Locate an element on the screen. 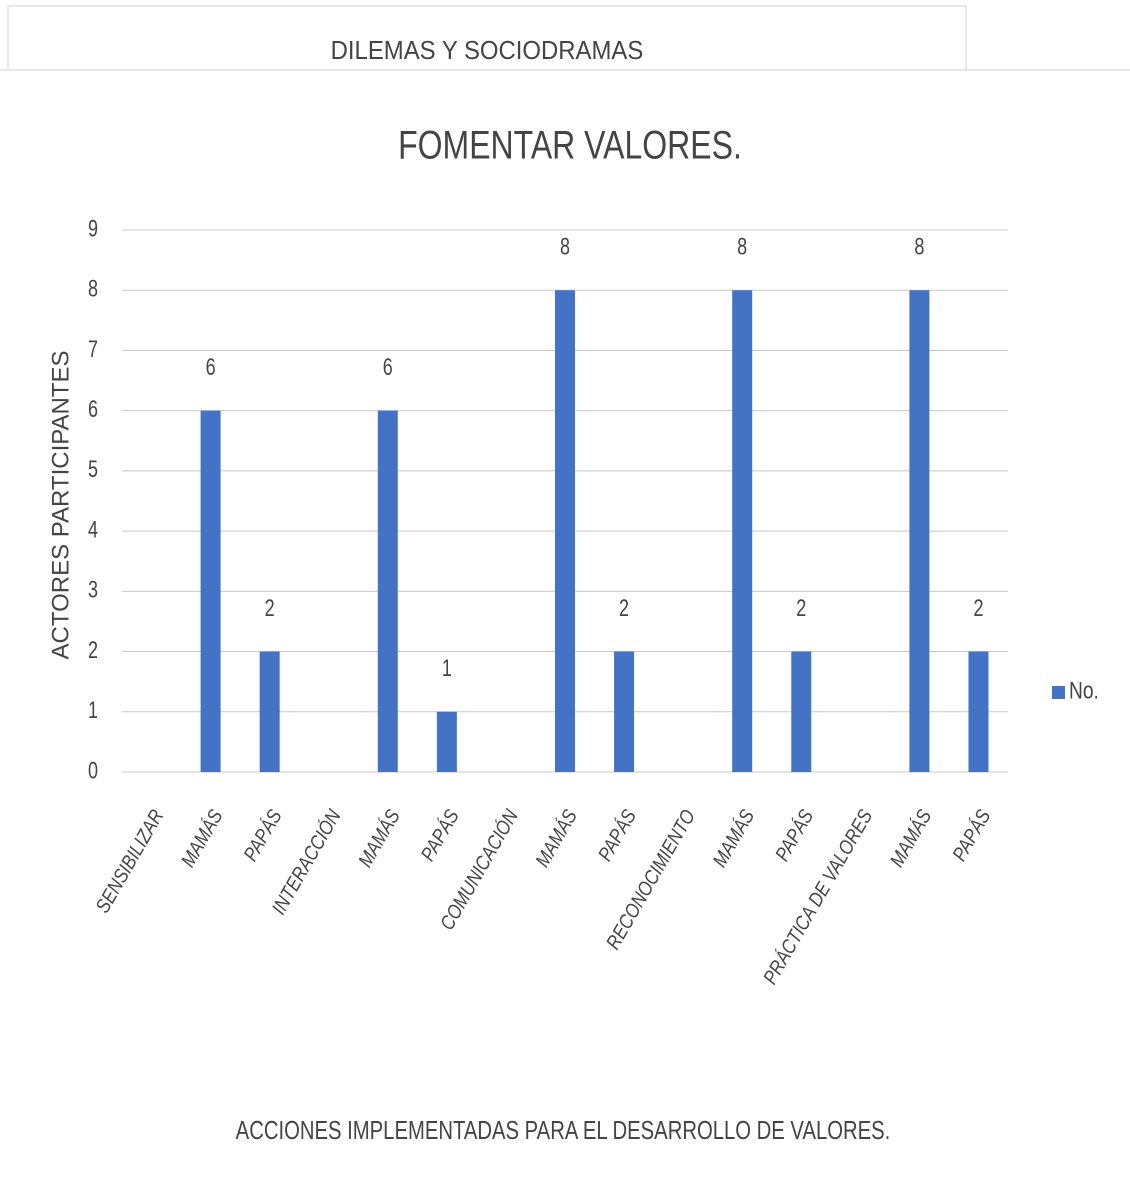  x-tick-label: SENSIBILIZAR is located at coordinates (129, 860).